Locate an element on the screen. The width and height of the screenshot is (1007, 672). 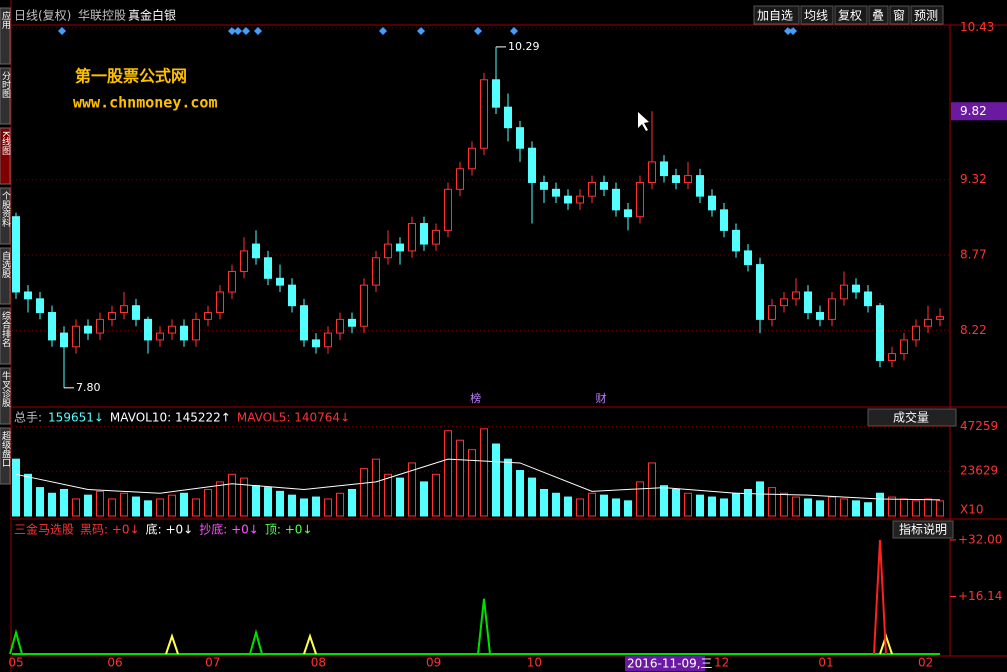
watermark-name: 第一股票公式网 is located at coordinates (131, 76).